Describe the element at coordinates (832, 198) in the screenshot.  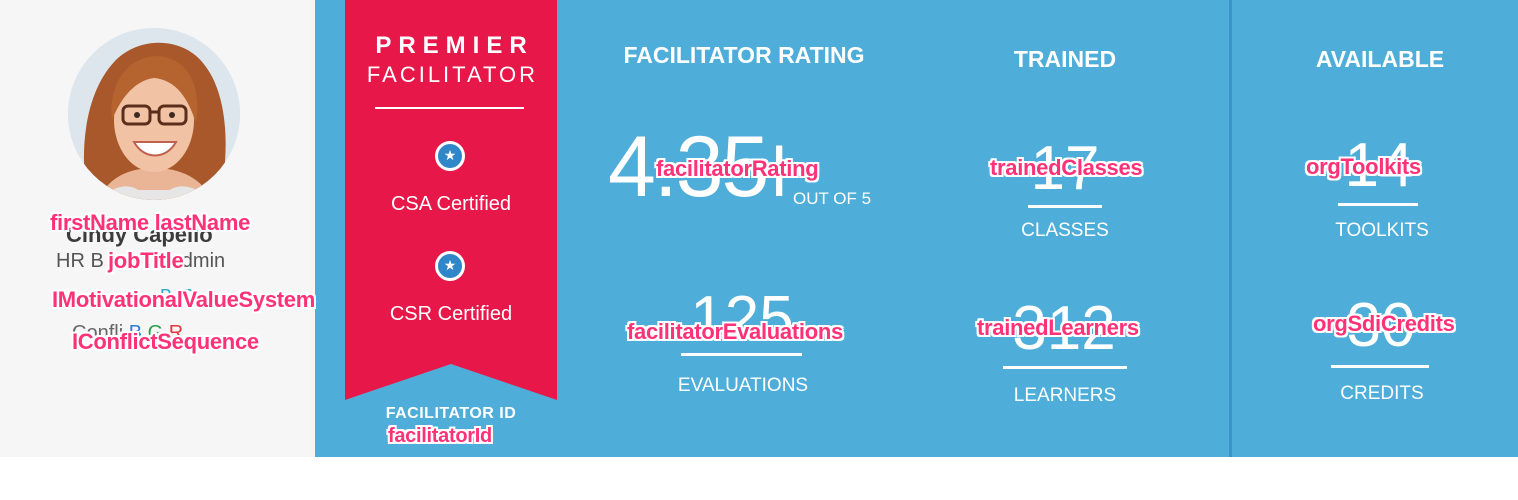
I see `rating-out-of: OUT OF 5` at that location.